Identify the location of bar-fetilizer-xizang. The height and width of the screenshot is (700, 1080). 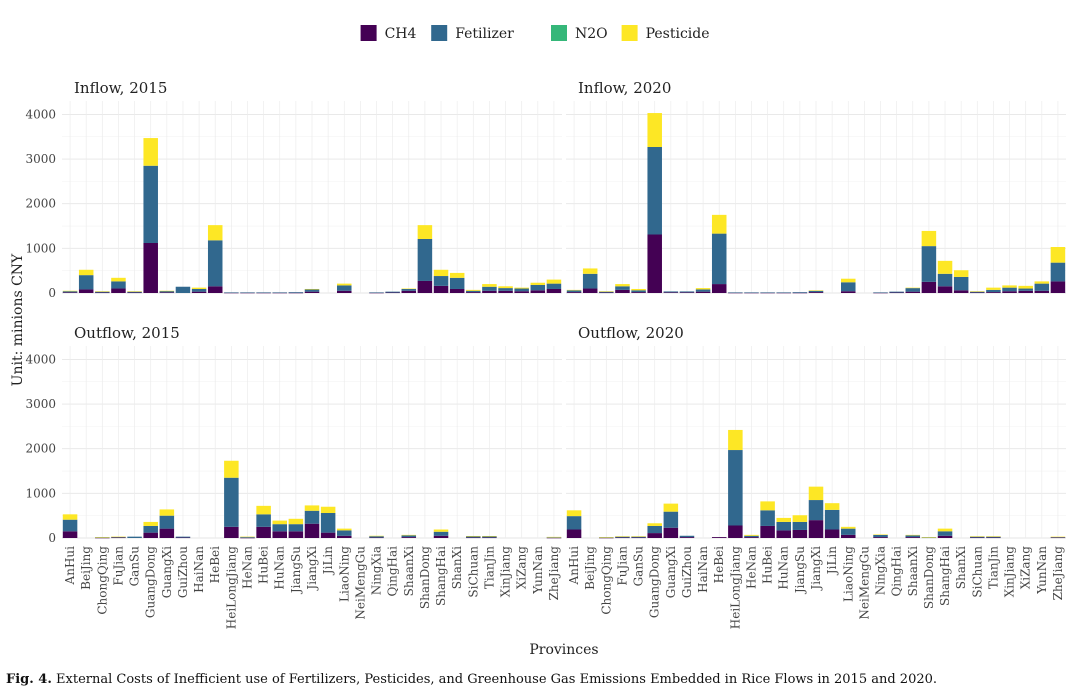
(521, 290).